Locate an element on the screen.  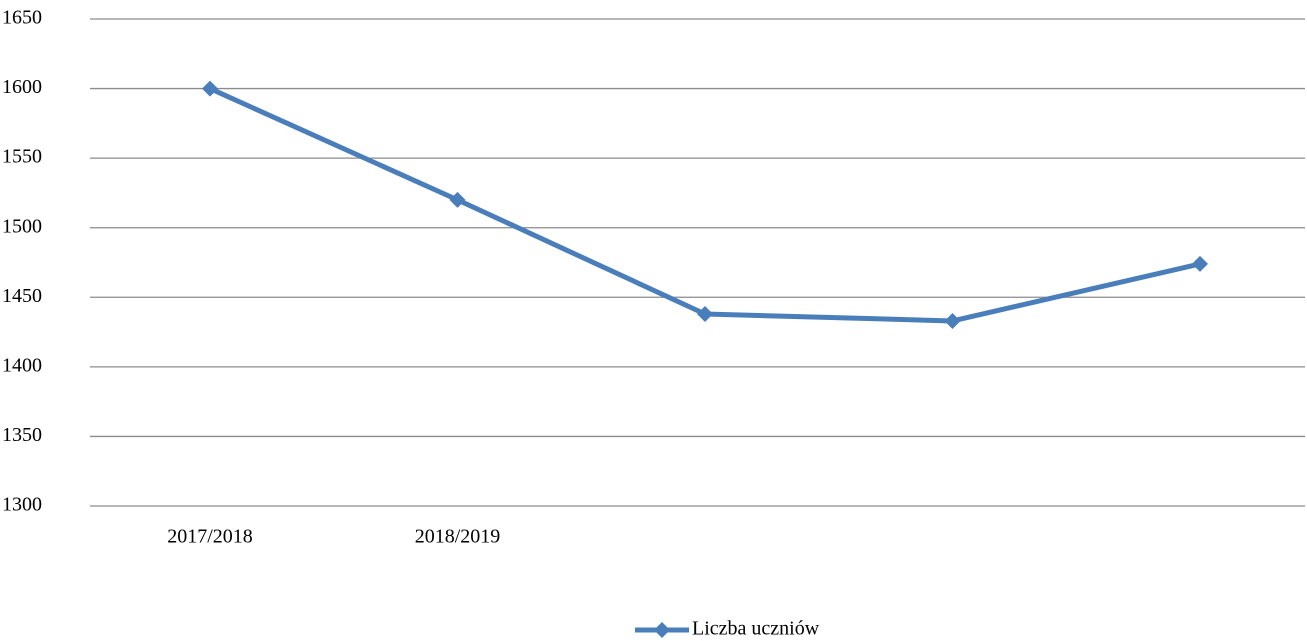
y-tick-label: 1350 is located at coordinates (22, 435).